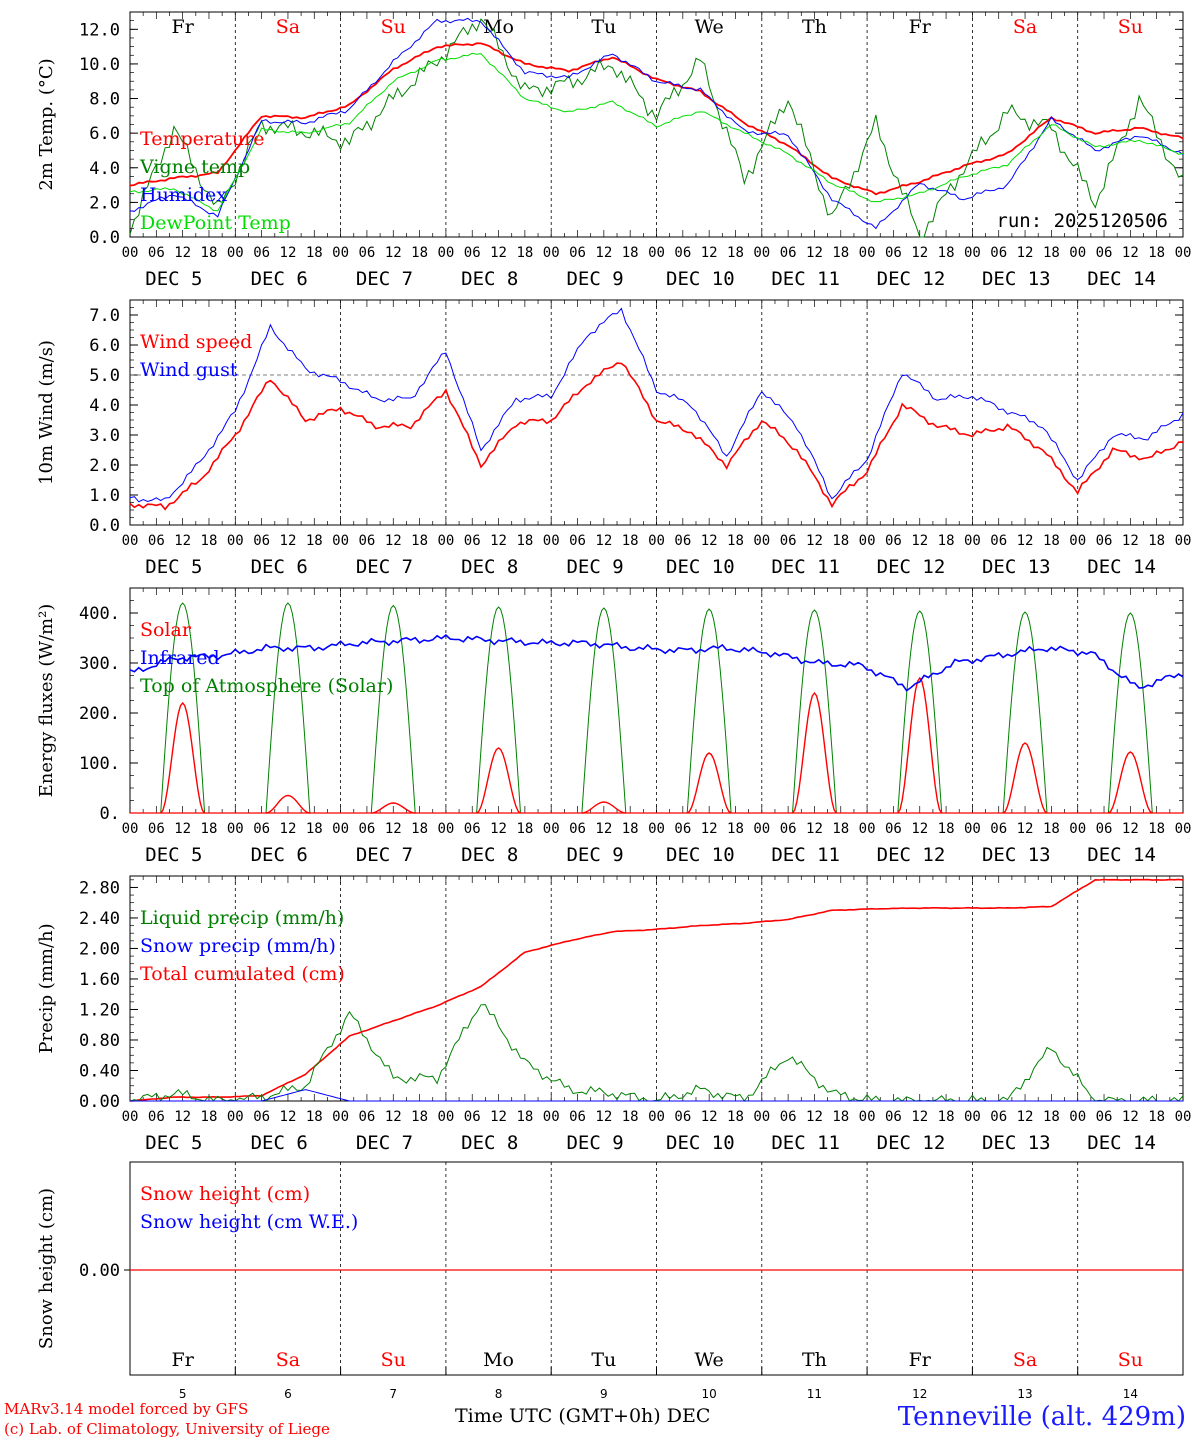 The height and width of the screenshot is (1440, 1194). What do you see at coordinates (1016, 855) in the screenshot?
I see `x-date-label: DEC 13` at bounding box center [1016, 855].